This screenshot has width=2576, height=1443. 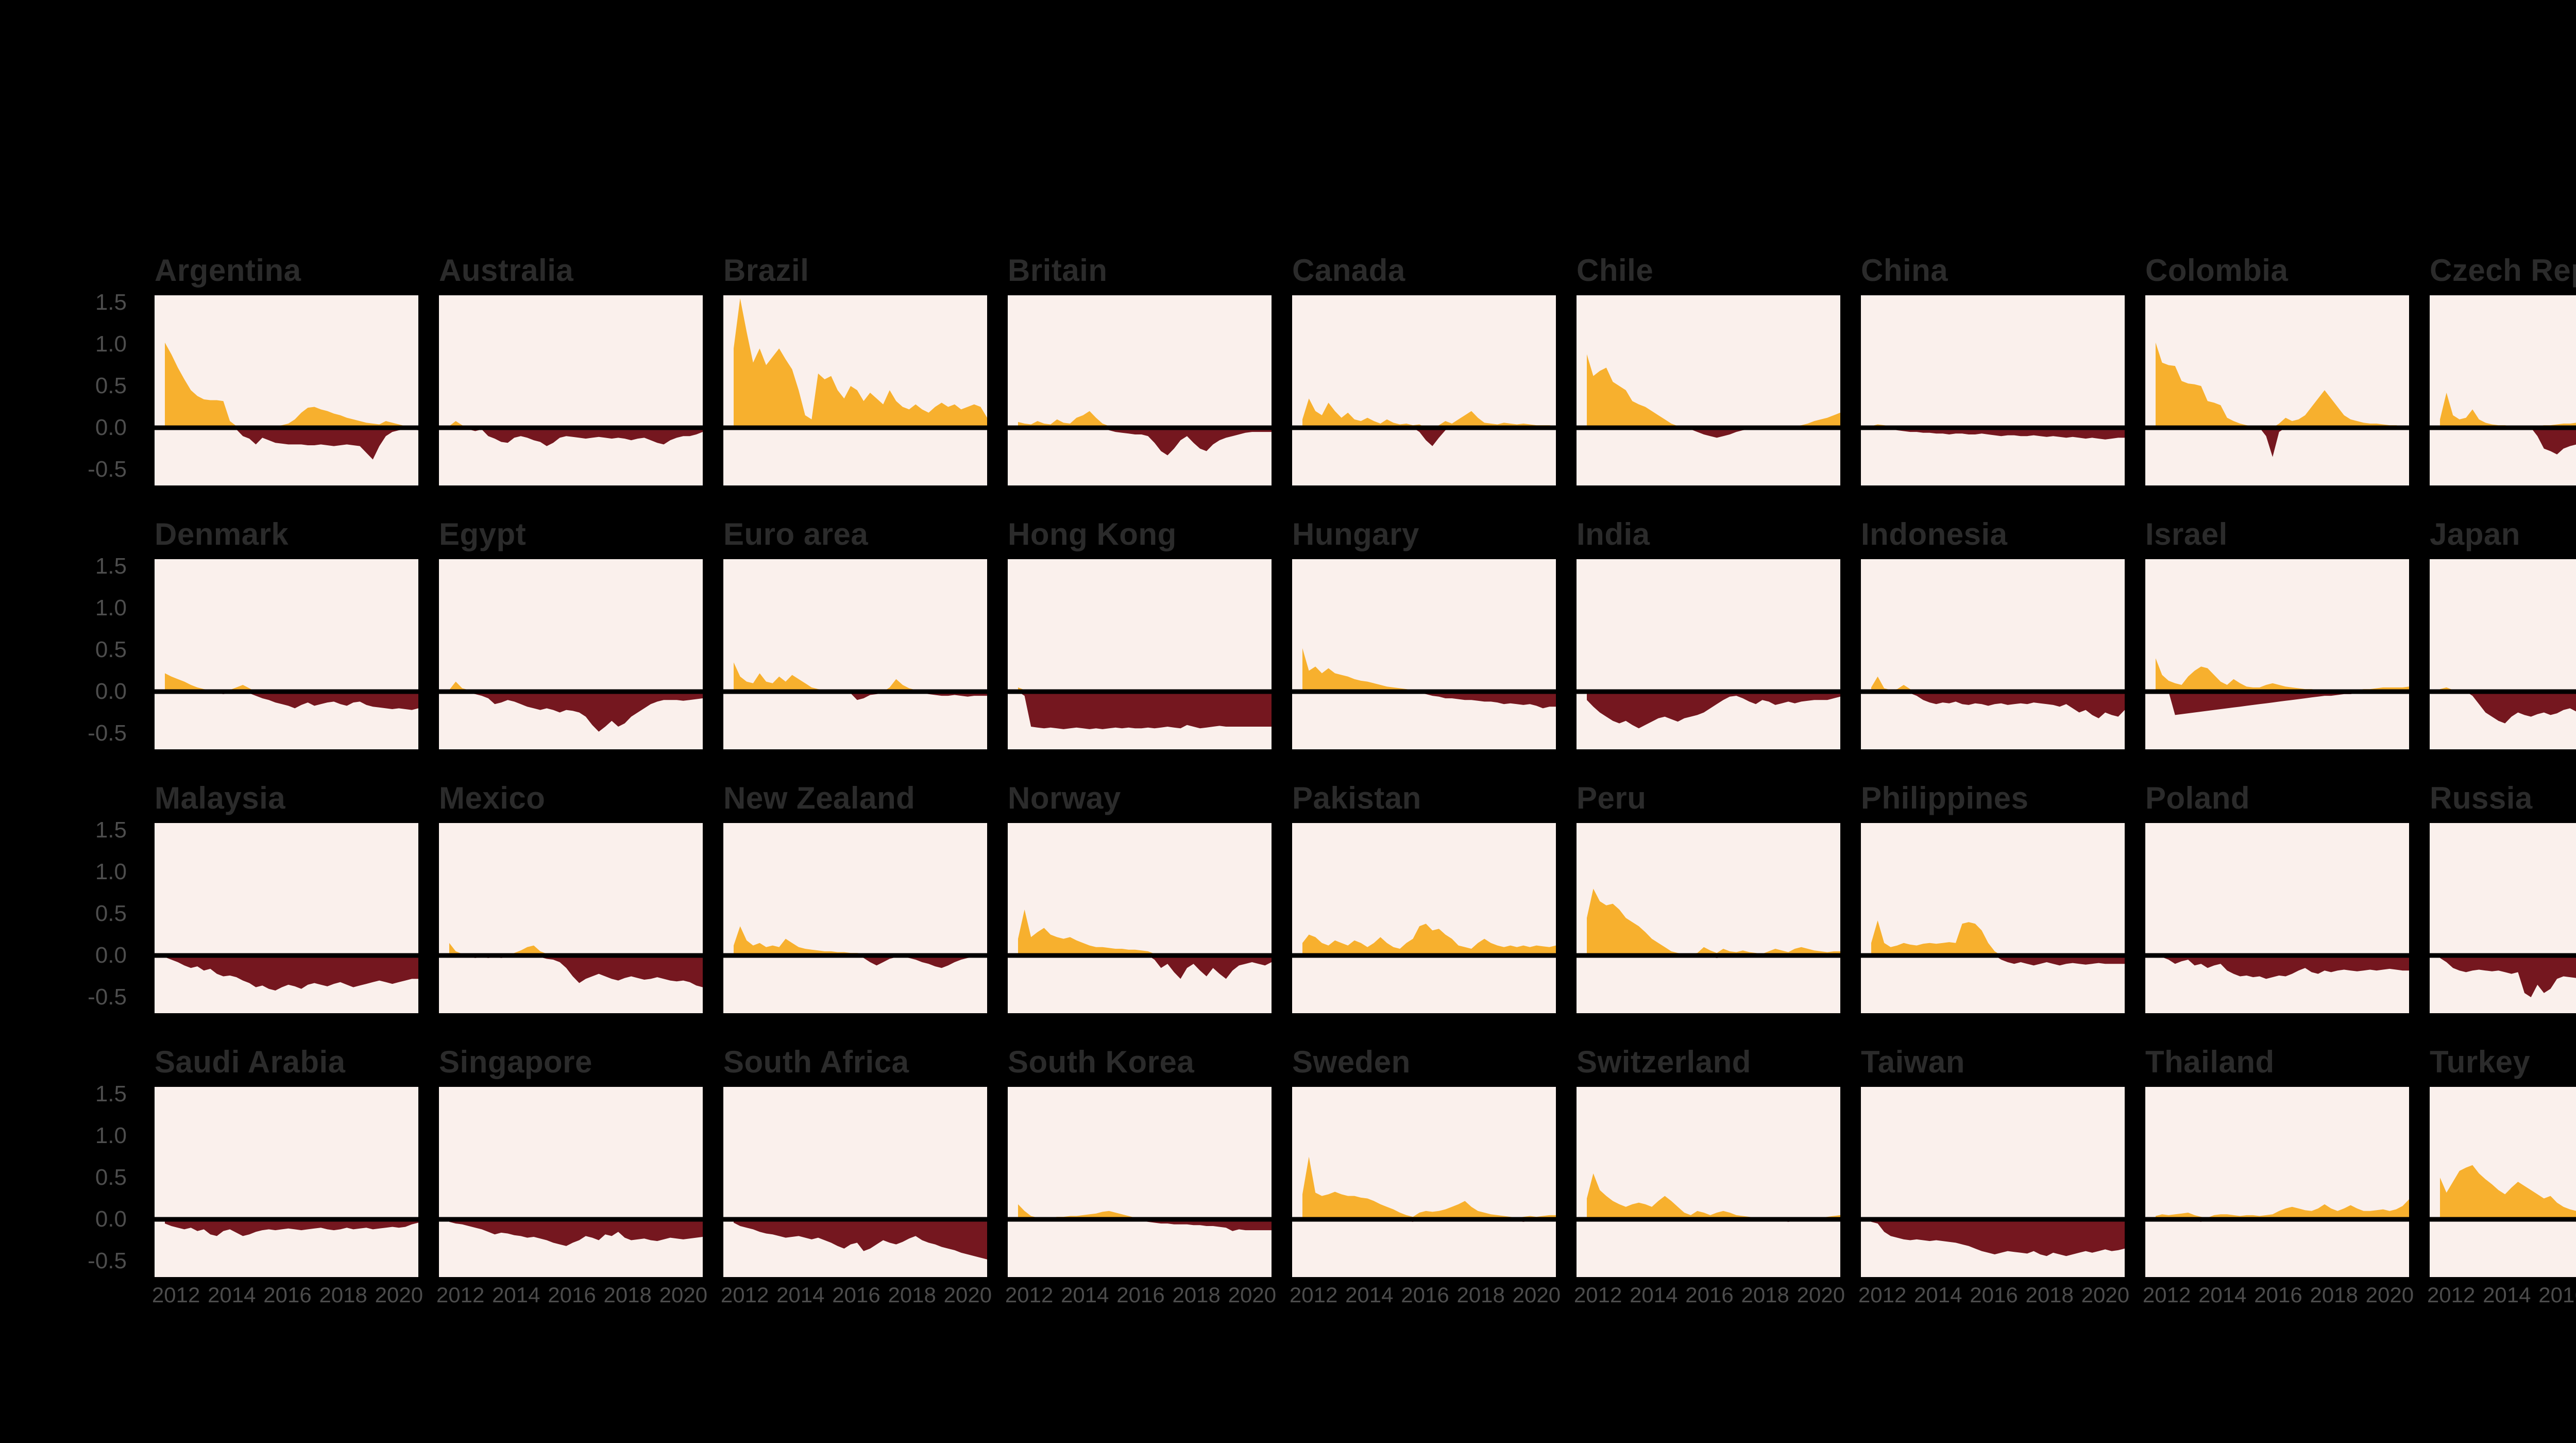 I want to click on panel-hong-kong: Hong Kong, so click(x=1140, y=631).